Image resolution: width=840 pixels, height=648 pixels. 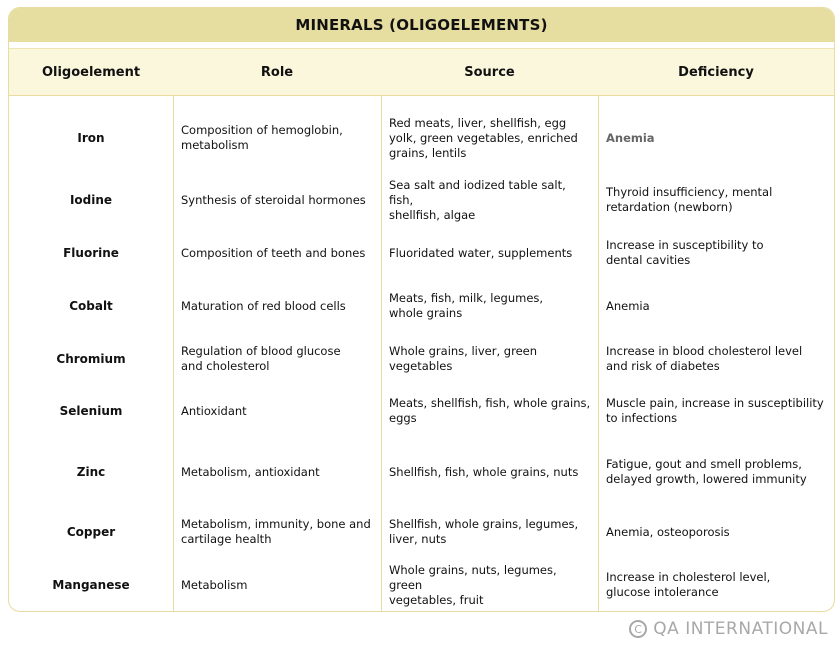 I want to click on copyright-text: QA INTERNATIONAL, so click(x=740, y=629).